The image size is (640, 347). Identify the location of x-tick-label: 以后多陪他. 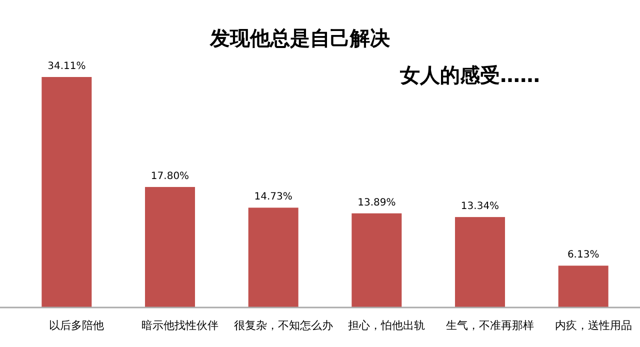
(76, 325).